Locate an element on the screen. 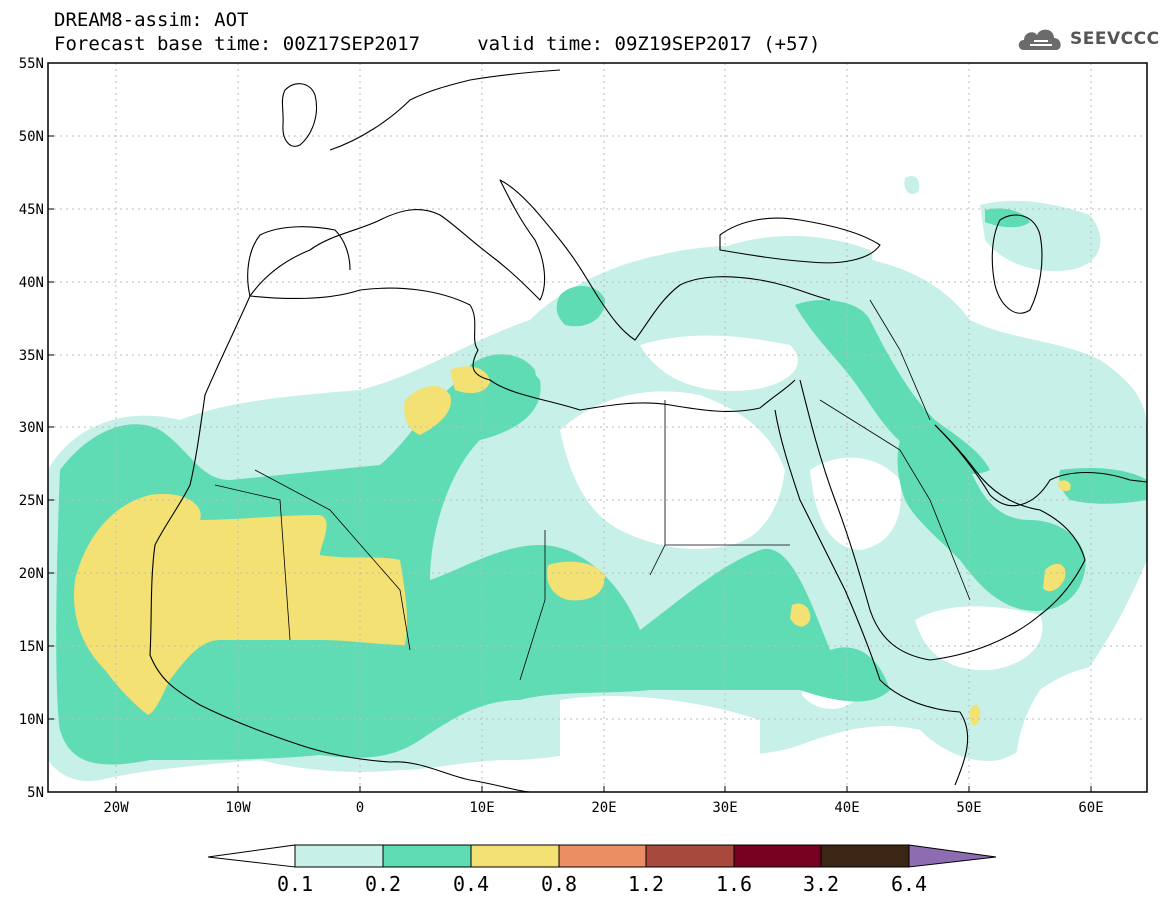  colorbar-label: 3.2 is located at coordinates (821, 884).